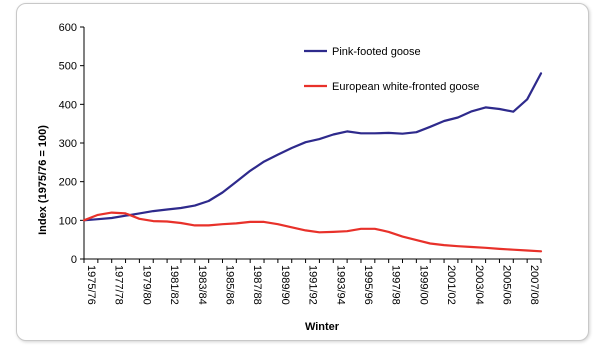 The width and height of the screenshot is (594, 345). Describe the element at coordinates (506, 285) in the screenshot. I see `x-tick-label: 2005/06` at that location.